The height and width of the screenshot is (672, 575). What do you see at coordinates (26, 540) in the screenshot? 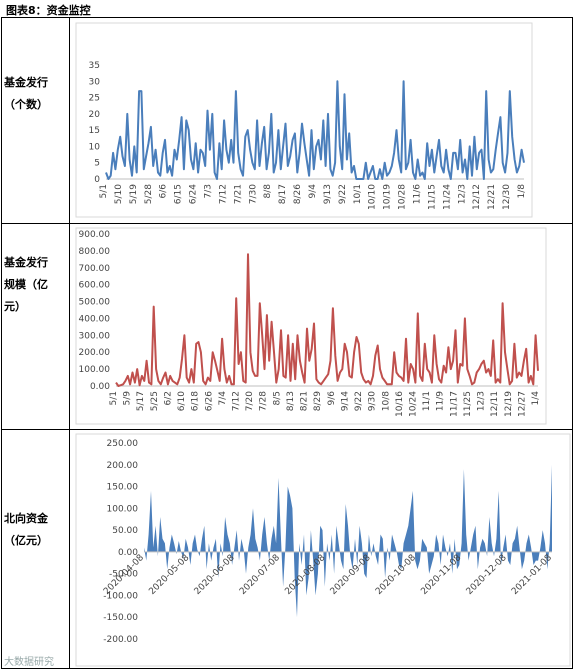
I see `row-label-line: （亿元）` at bounding box center [26, 540].